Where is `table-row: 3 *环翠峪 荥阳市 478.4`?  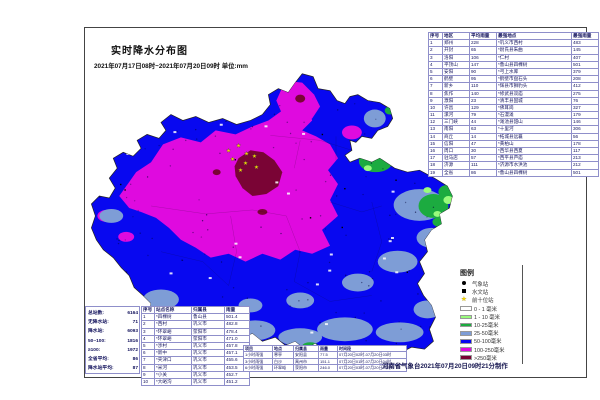
table-row: 3 *环翠峪 荥阳市 478.4 is located at coordinates (195, 331).